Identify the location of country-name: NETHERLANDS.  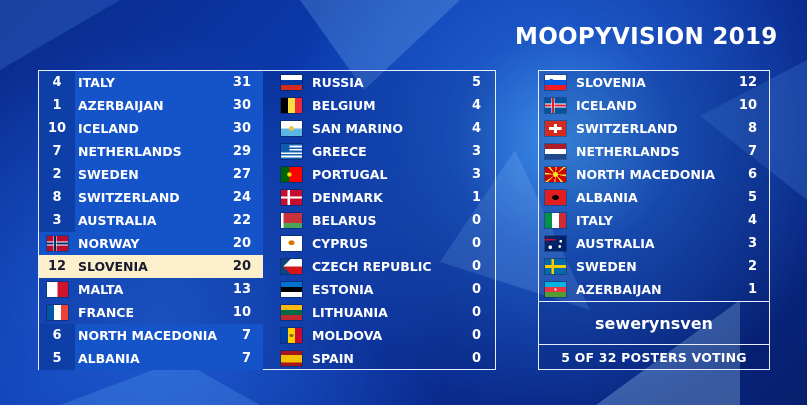
(130, 151).